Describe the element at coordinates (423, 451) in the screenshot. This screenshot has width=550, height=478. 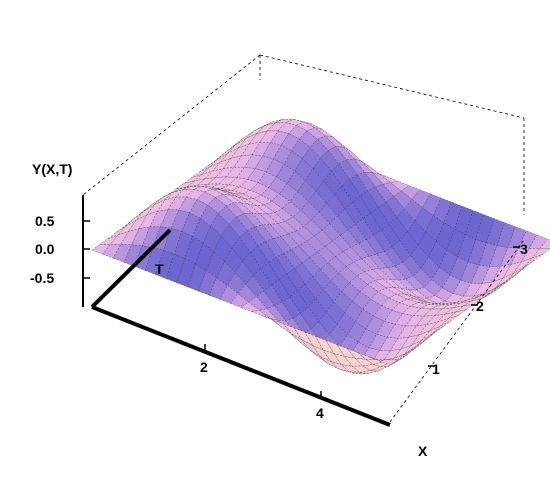
I see `x-axis-label: X` at that location.